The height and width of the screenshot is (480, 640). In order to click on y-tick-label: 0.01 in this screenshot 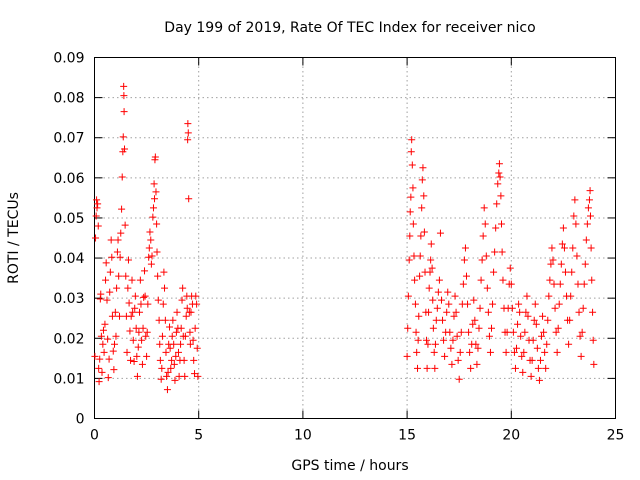, I will do `click(68, 379)`.